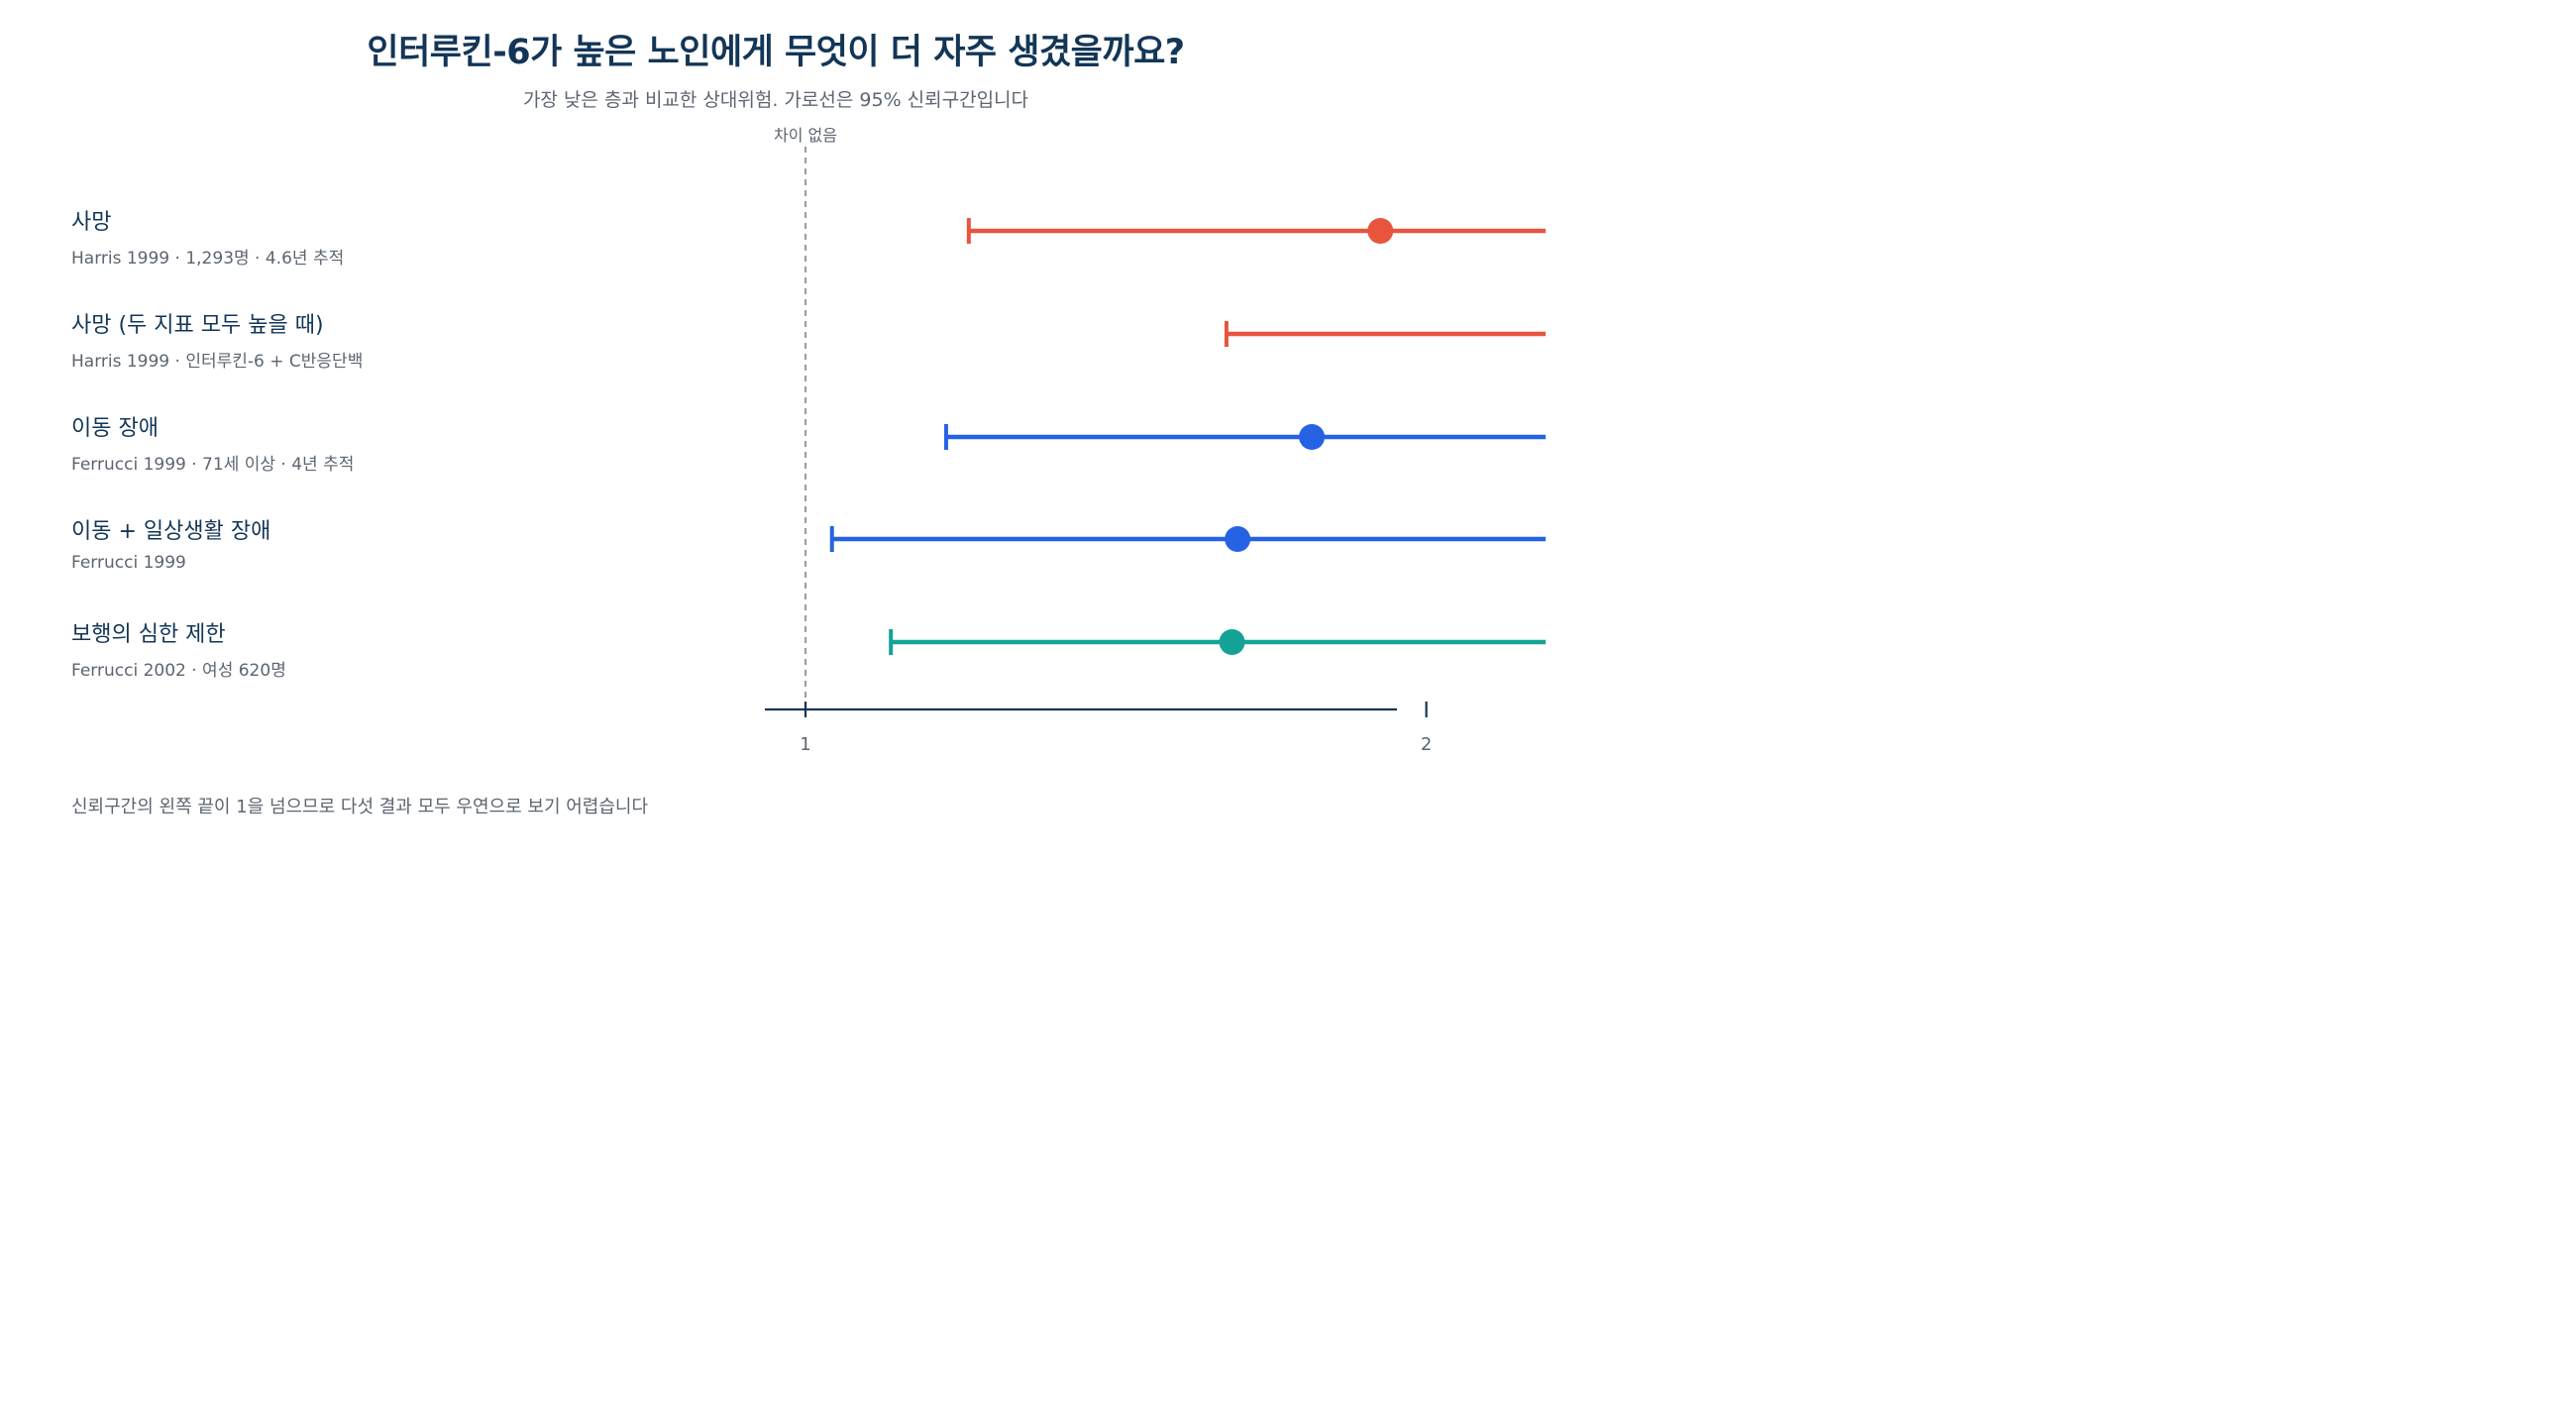 Image resolution: width=2576 pixels, height=1407 pixels. What do you see at coordinates (1155, 440) in the screenshot?
I see `forest-plot: 차이 없음12341.92.61.761.621.61` at bounding box center [1155, 440].